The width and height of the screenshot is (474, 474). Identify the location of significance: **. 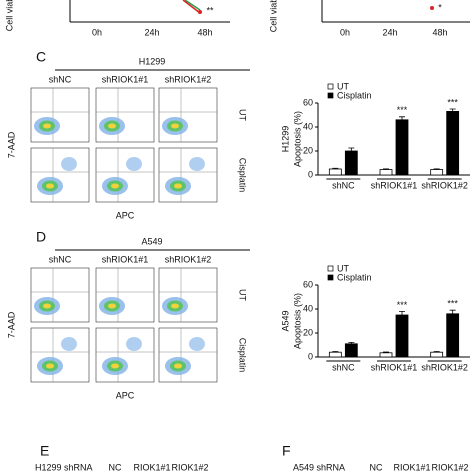
(210, 10).